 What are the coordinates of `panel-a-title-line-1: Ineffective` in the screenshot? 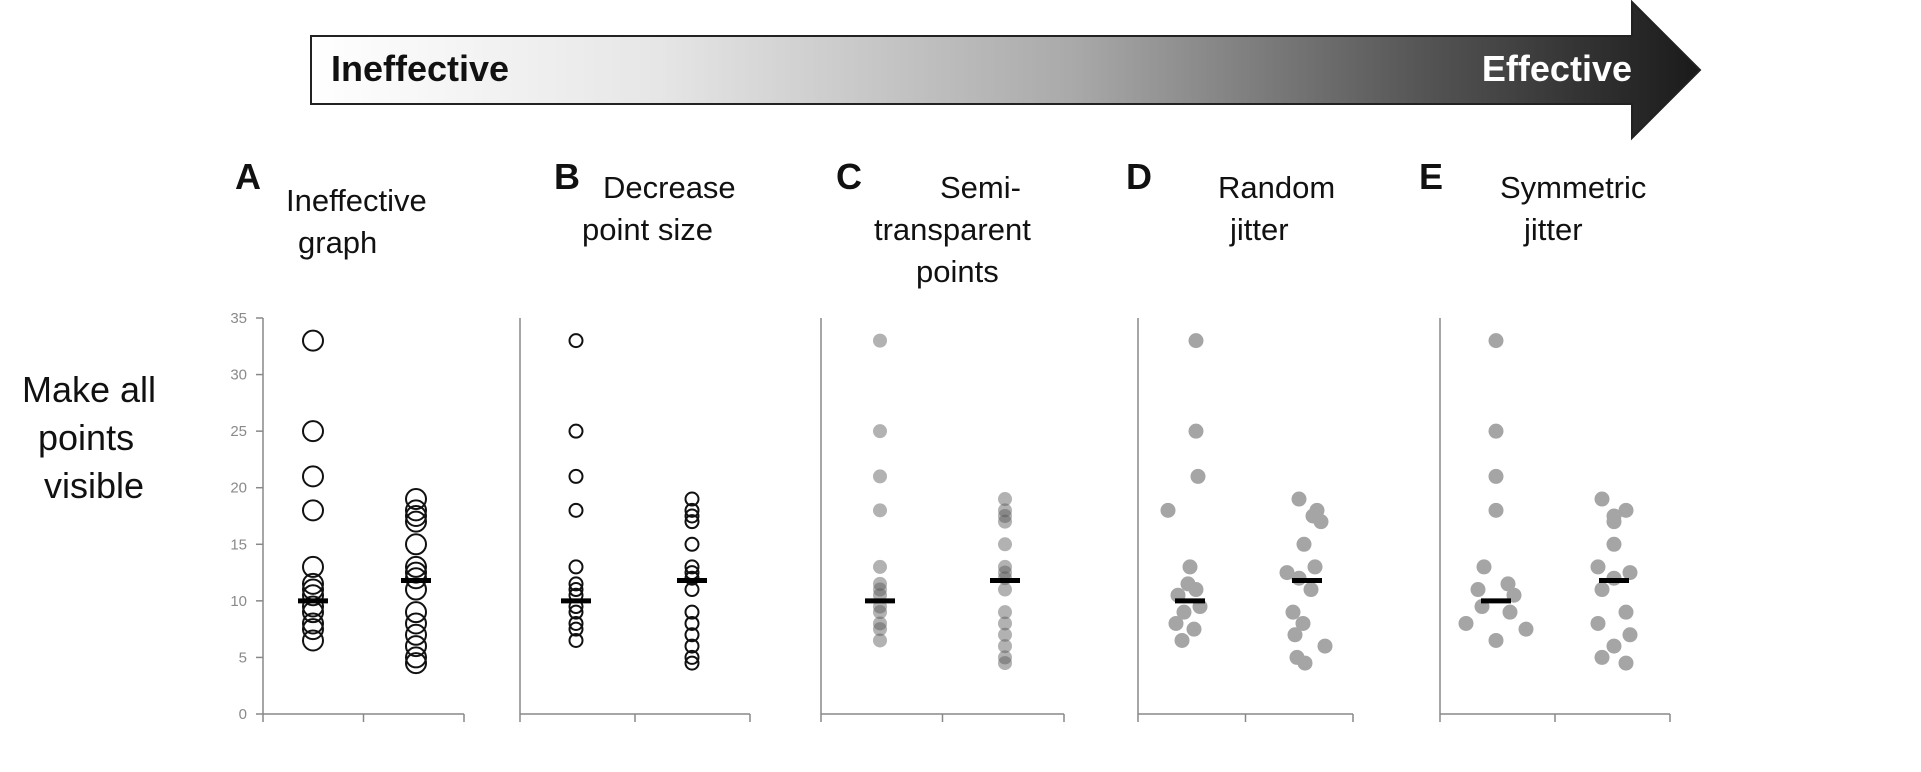 It's located at (356, 200).